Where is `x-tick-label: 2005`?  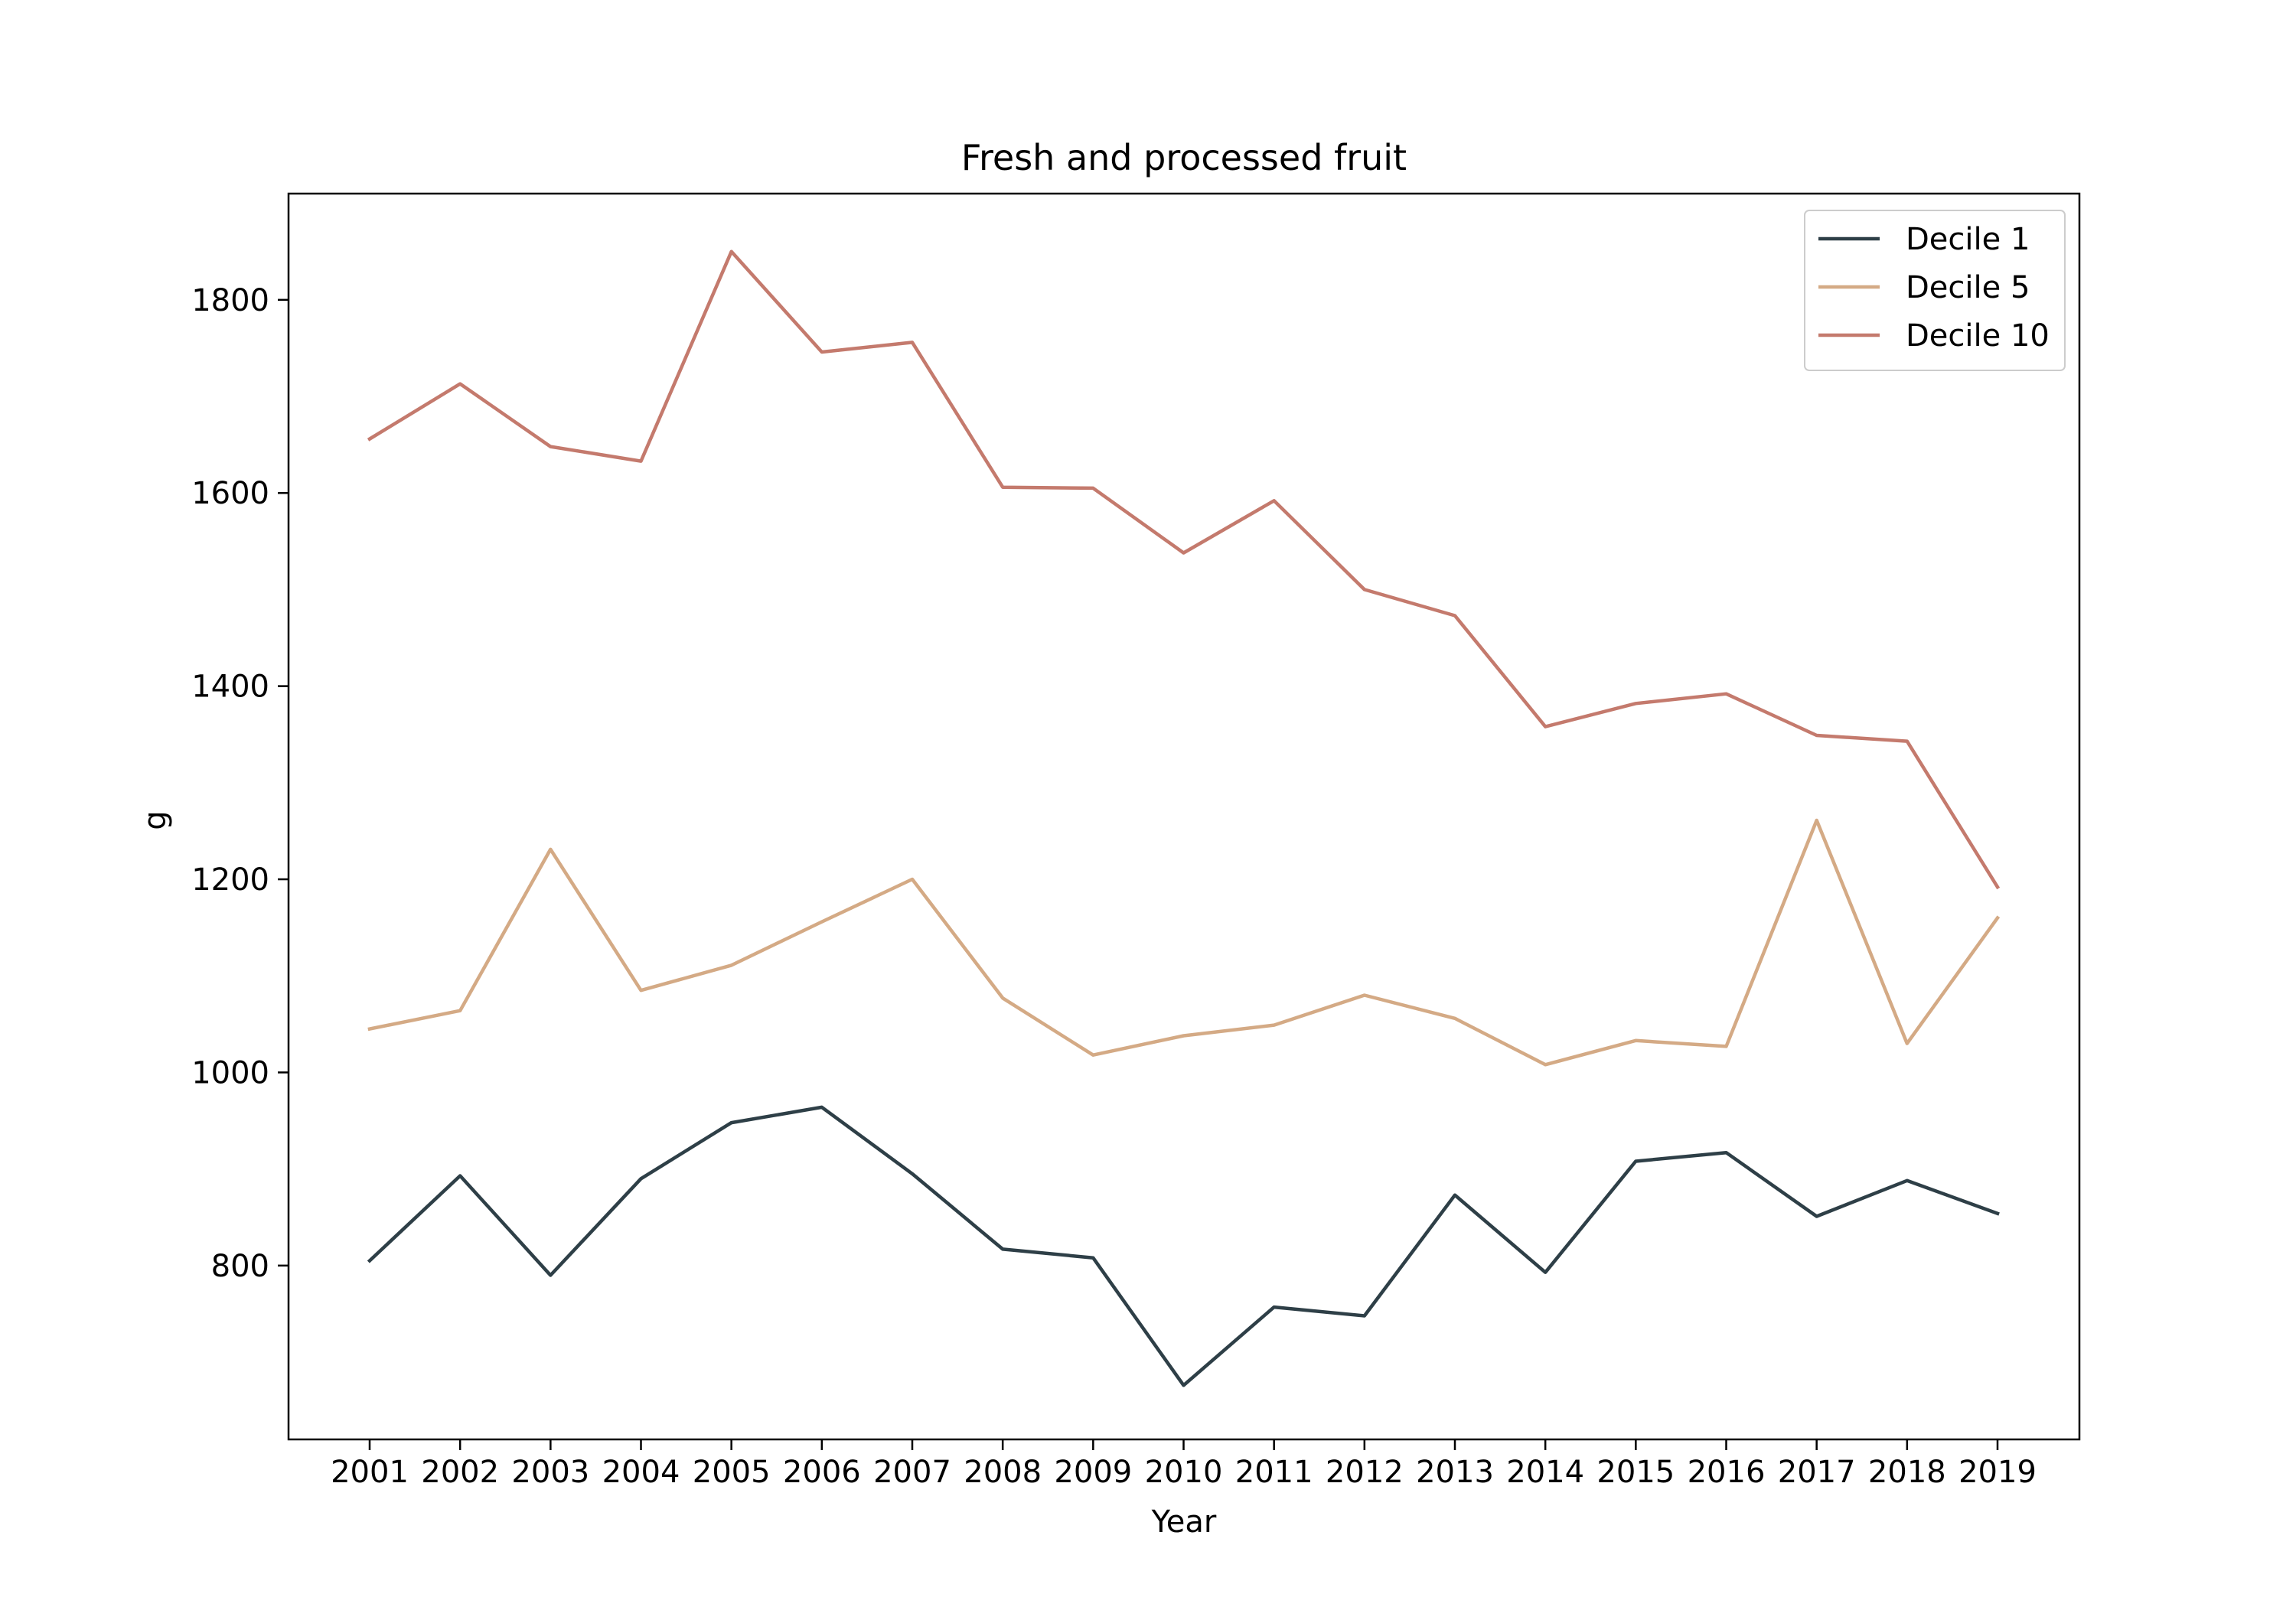
x-tick-label: 2005 is located at coordinates (732, 1473).